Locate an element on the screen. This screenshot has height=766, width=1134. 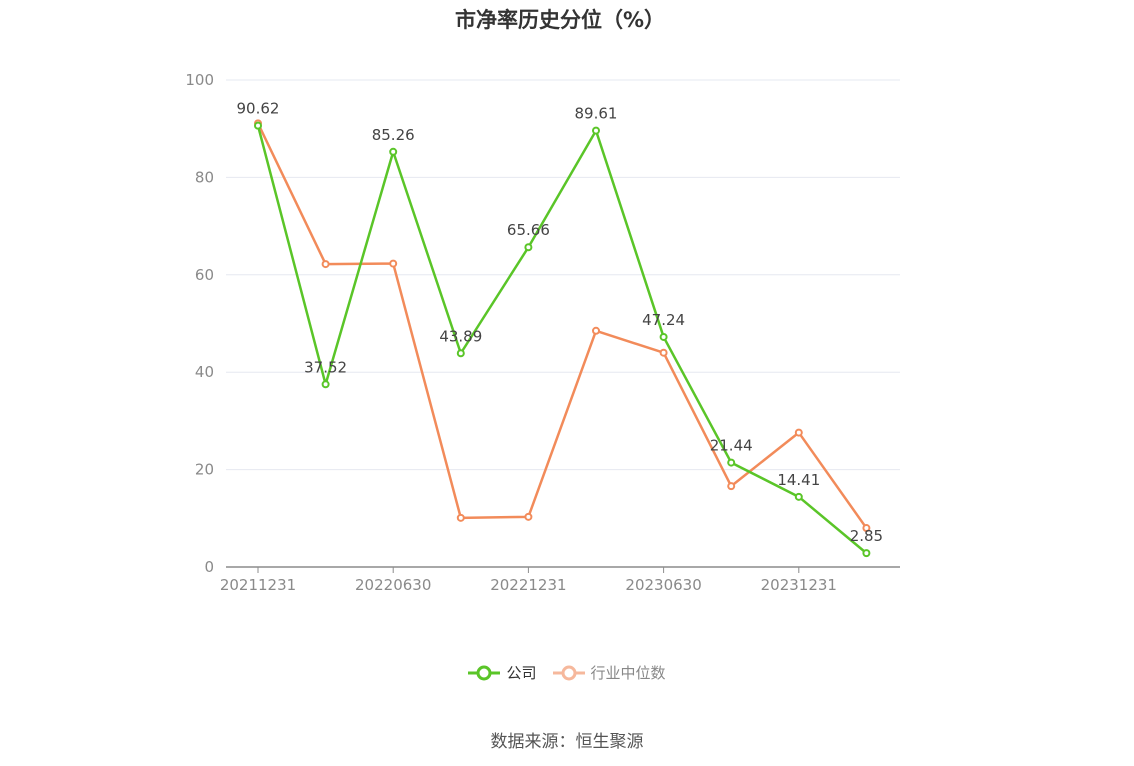
legend-label-industry: 行业中位数 is located at coordinates (628, 673).